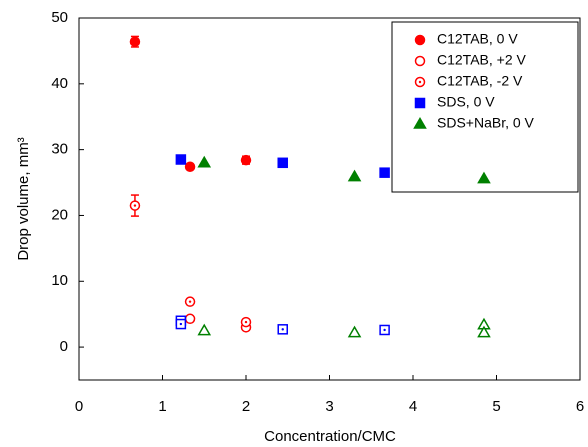  Describe the element at coordinates (330, 436) in the screenshot. I see `x-axis-label: Concentration/CMC` at that location.